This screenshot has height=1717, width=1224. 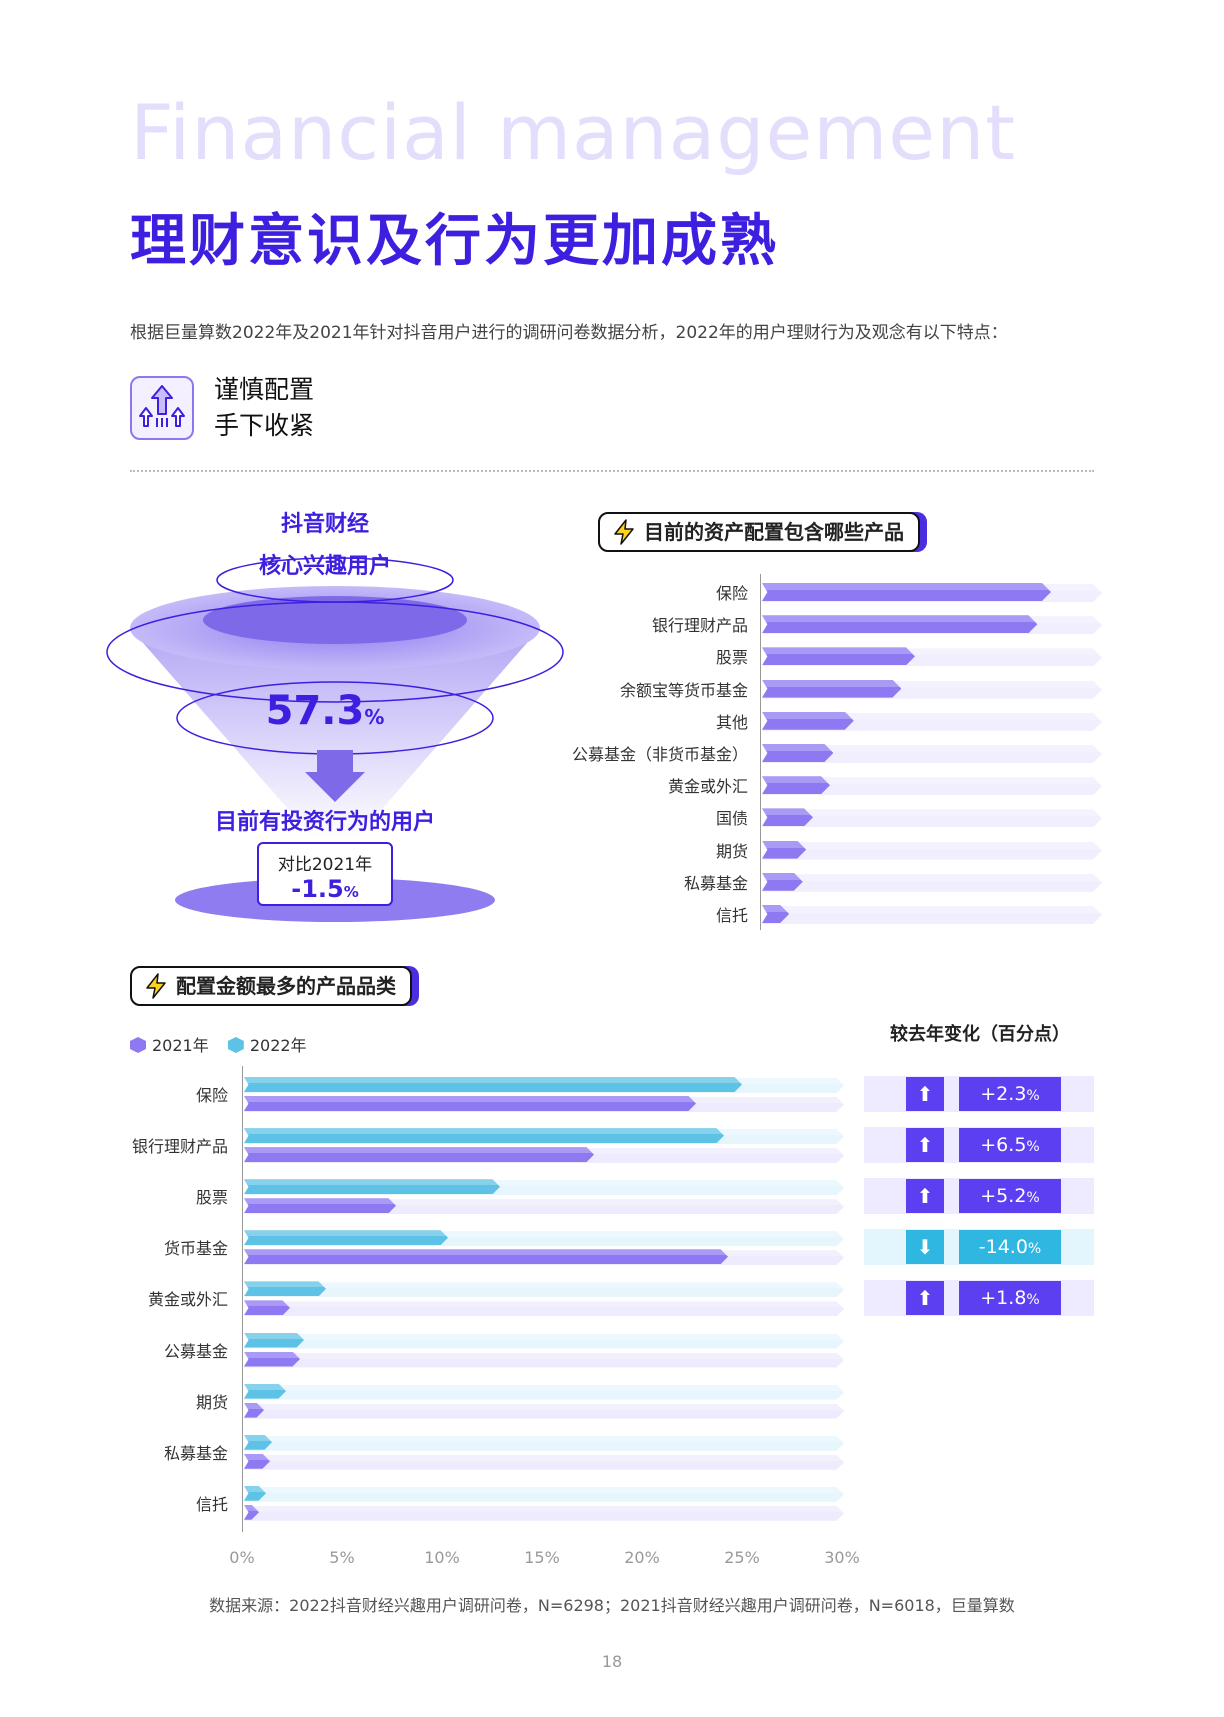 I want to click on chart2-category-label: 信托, so click(x=211, y=1504).